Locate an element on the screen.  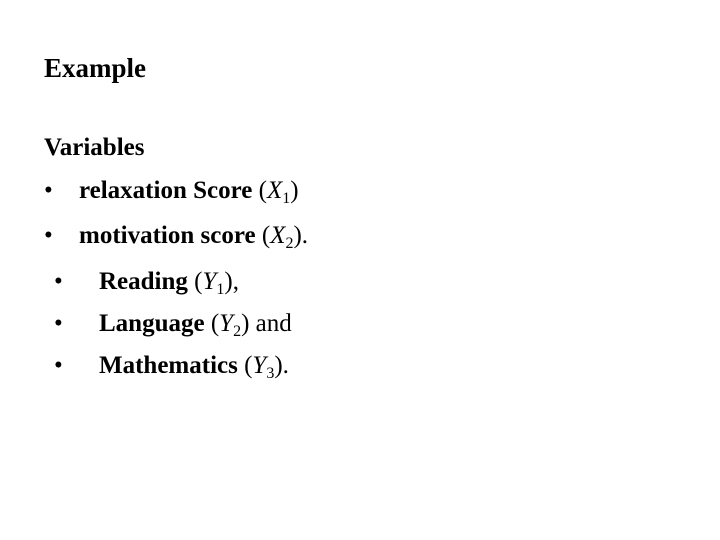
list-item-reading: Reading (Y1), is located at coordinates (169, 283).